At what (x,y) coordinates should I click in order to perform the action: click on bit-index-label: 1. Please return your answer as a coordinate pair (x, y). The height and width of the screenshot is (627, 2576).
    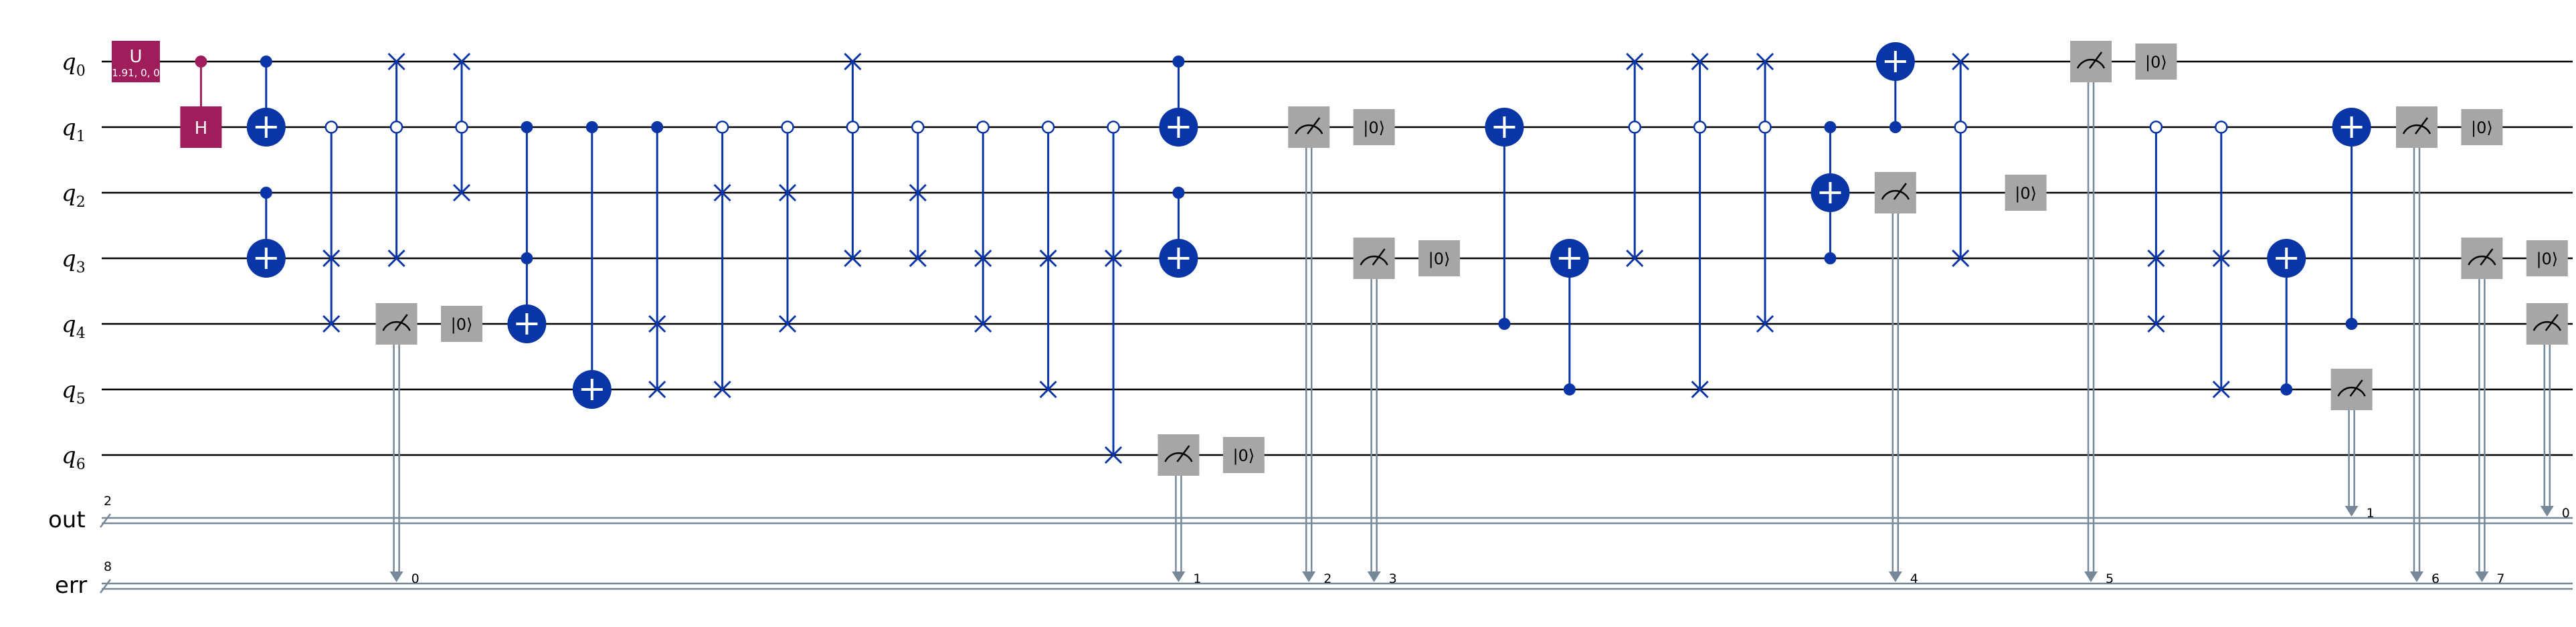
    Looking at the image, I should click on (2371, 513).